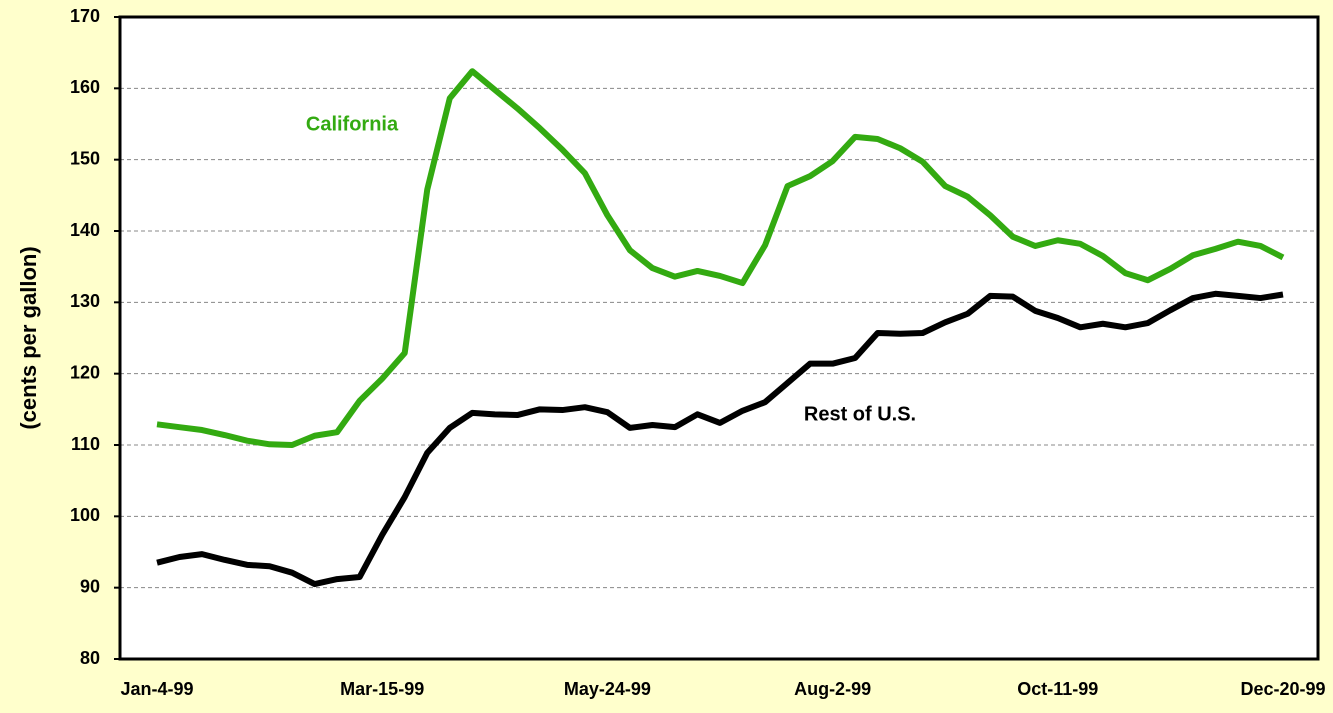 This screenshot has height=713, width=1333. Describe the element at coordinates (85, 158) in the screenshot. I see `y-tick-label: 150` at that location.